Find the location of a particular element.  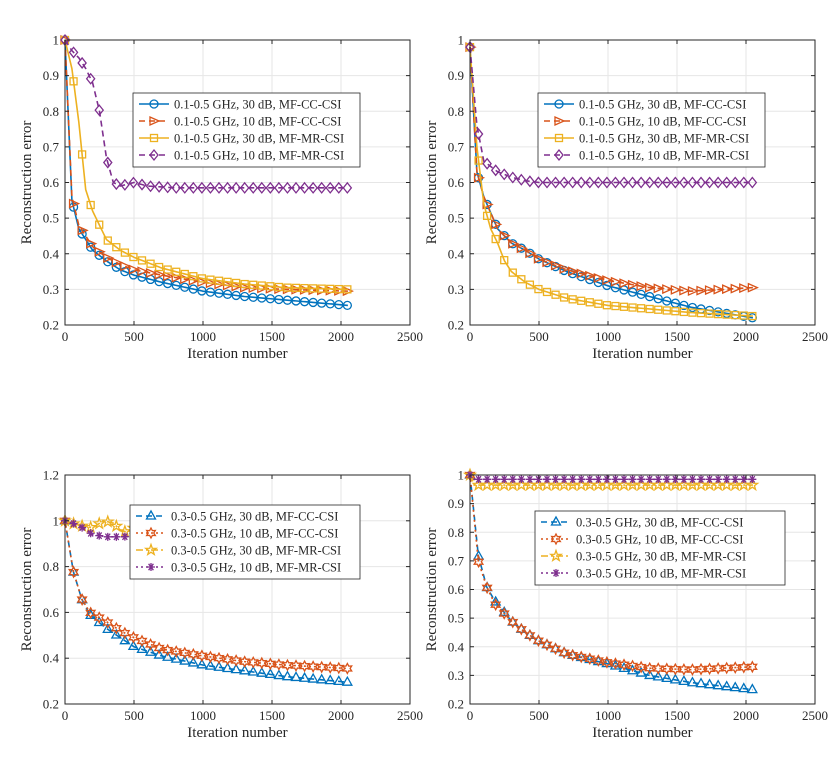

legend-entry: 0.1-0.5 GHz, 10 dB, MF-CC-CSI is located at coordinates (240, 121).